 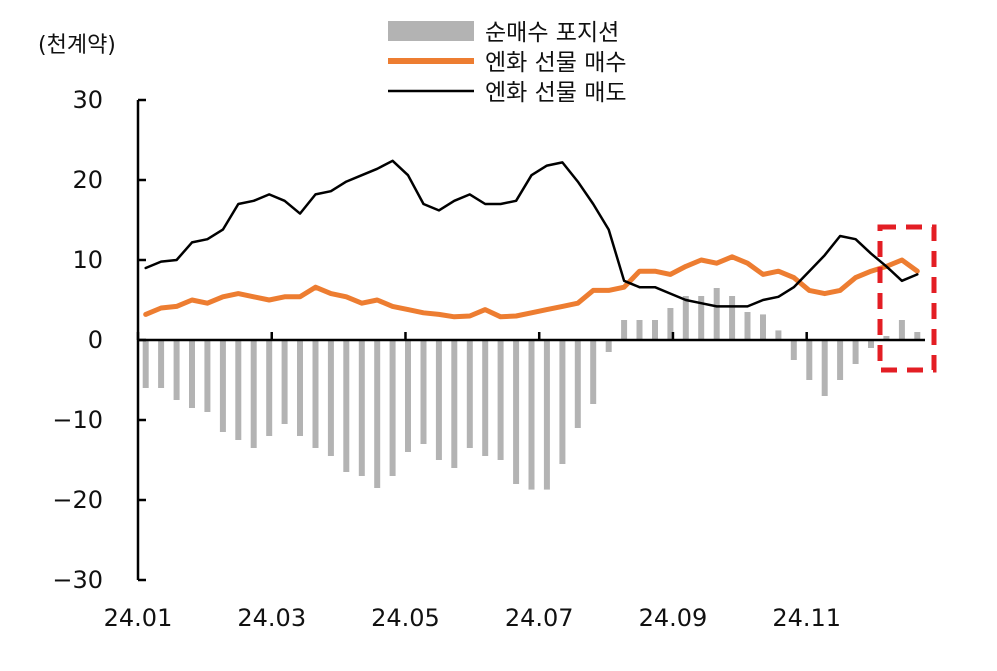 What do you see at coordinates (271, 618) in the screenshot?
I see `x-tick-label: 24.03` at bounding box center [271, 618].